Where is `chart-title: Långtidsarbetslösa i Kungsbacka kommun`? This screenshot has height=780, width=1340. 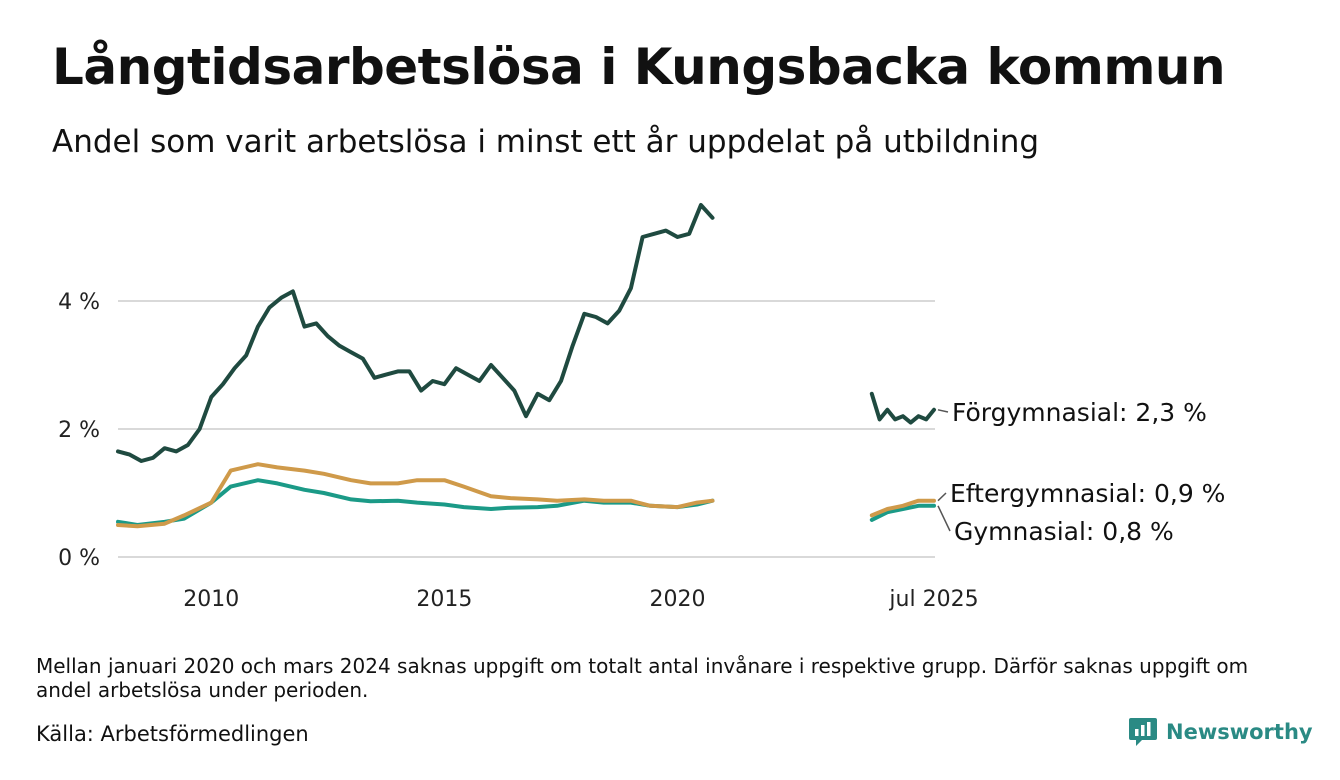
chart-title: Långtidsarbetslösa i Kungsbacka kommun is located at coordinates (639, 67).